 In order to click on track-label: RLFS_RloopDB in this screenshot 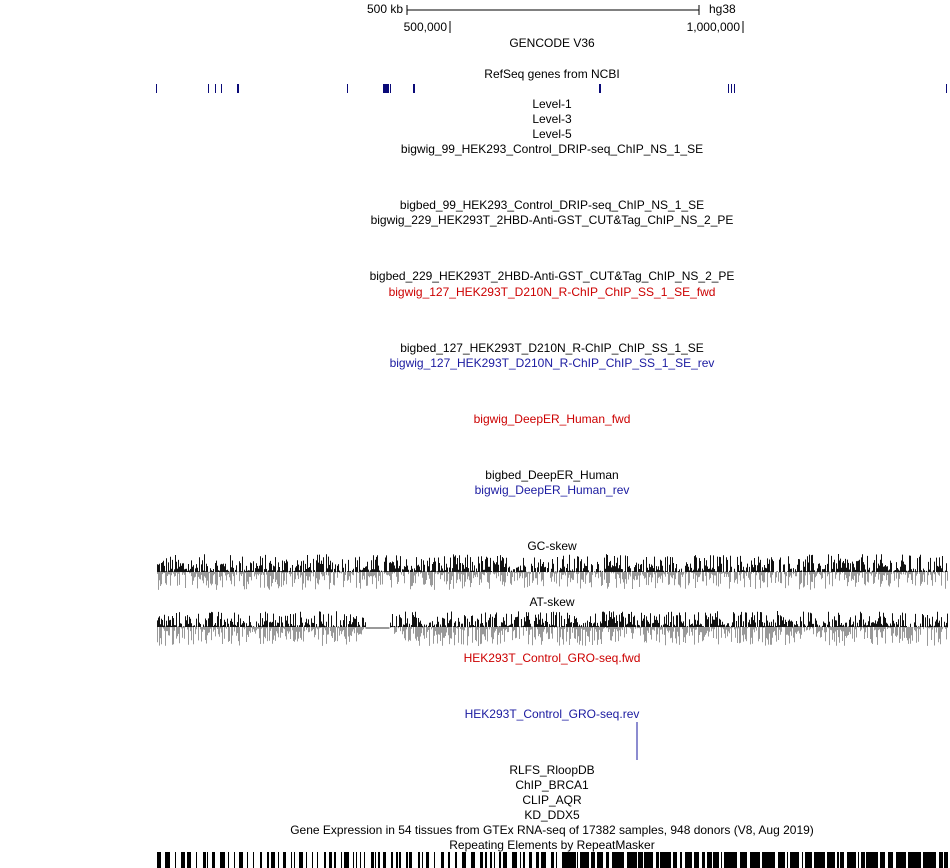, I will do `click(551, 770)`.